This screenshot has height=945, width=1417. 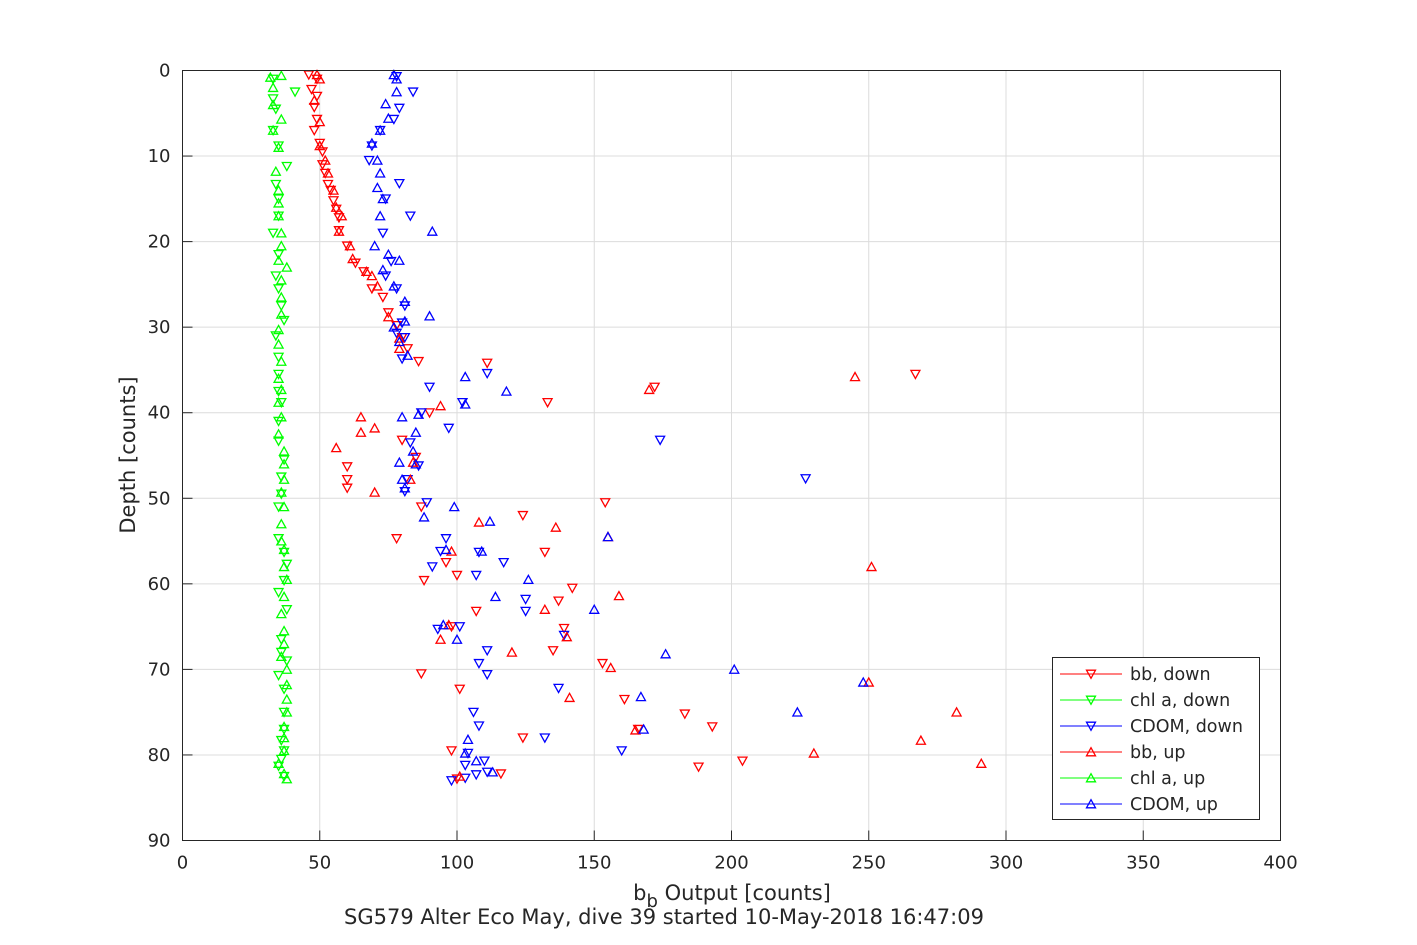 I want to click on x-tick-label: 200, so click(x=731, y=863).